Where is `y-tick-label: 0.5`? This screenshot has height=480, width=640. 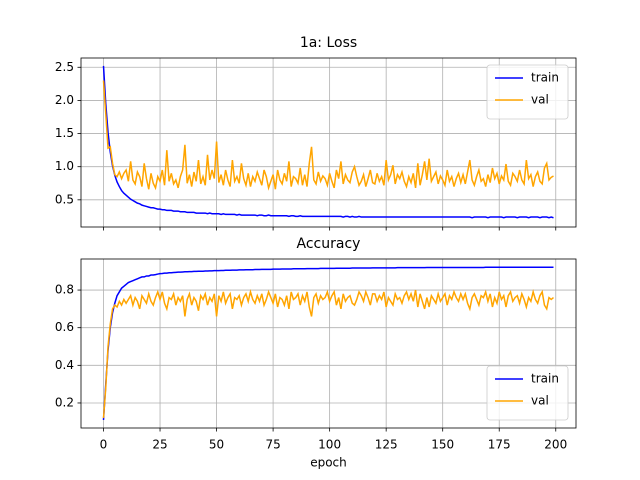
y-tick-label: 0.5 is located at coordinates (64, 199).